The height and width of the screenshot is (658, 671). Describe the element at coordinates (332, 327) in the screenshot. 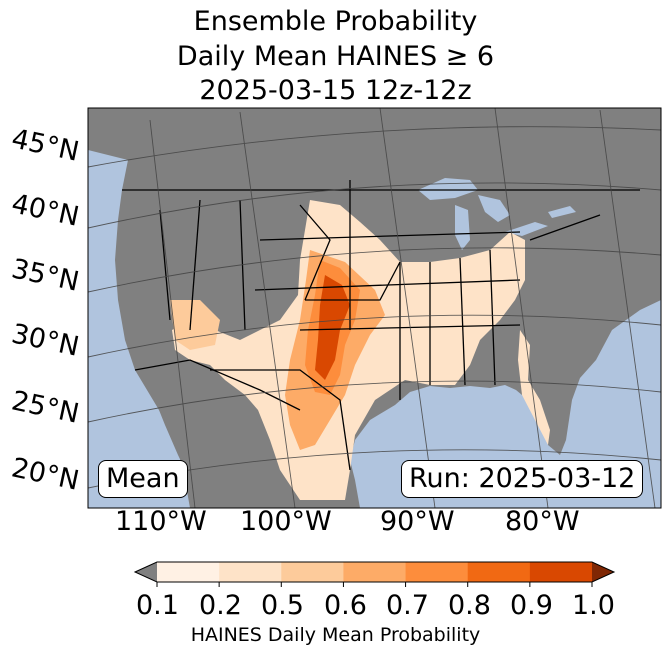

I see `prob-field-max` at that location.